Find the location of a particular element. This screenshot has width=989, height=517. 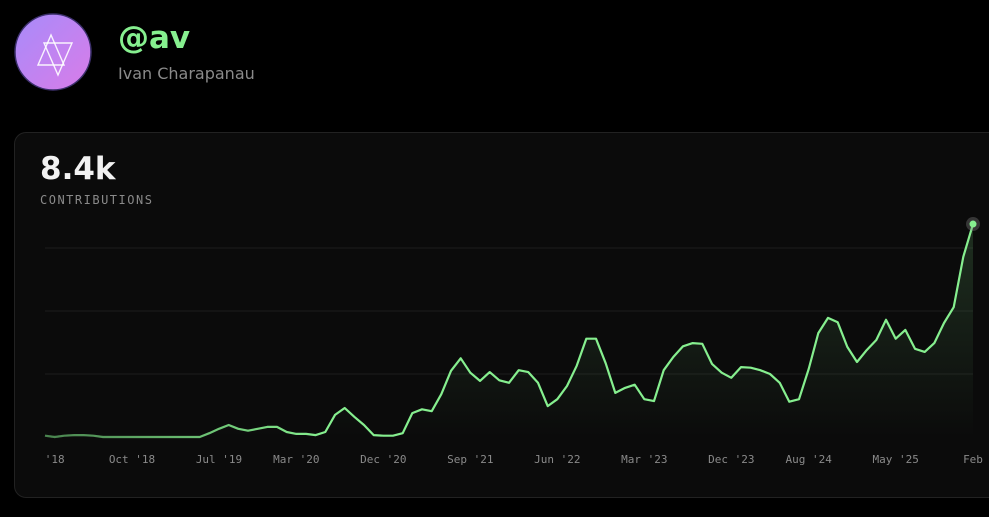

x-tick-label: '18 is located at coordinates (55, 459).